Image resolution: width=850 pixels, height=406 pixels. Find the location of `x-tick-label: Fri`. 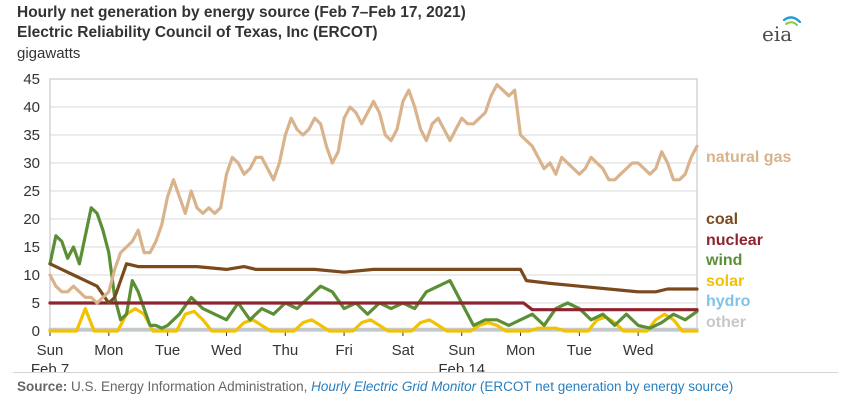

x-tick-label: Fri is located at coordinates (344, 350).